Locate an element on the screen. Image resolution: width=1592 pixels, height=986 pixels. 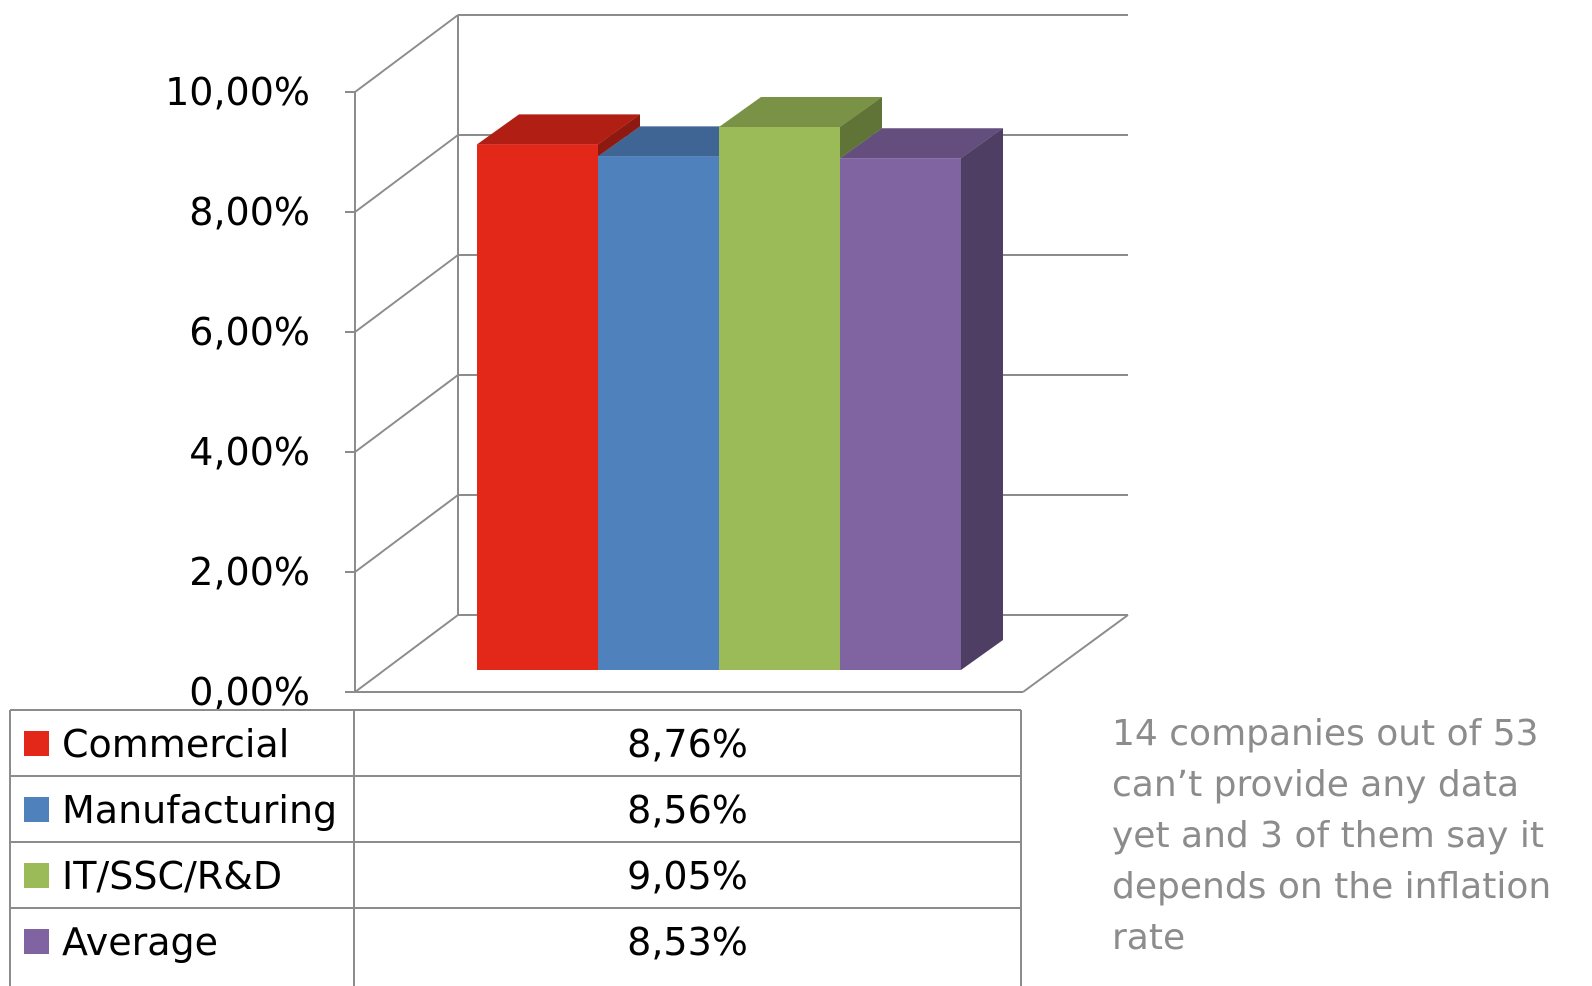
bar-front-Commercial is located at coordinates (537, 407).